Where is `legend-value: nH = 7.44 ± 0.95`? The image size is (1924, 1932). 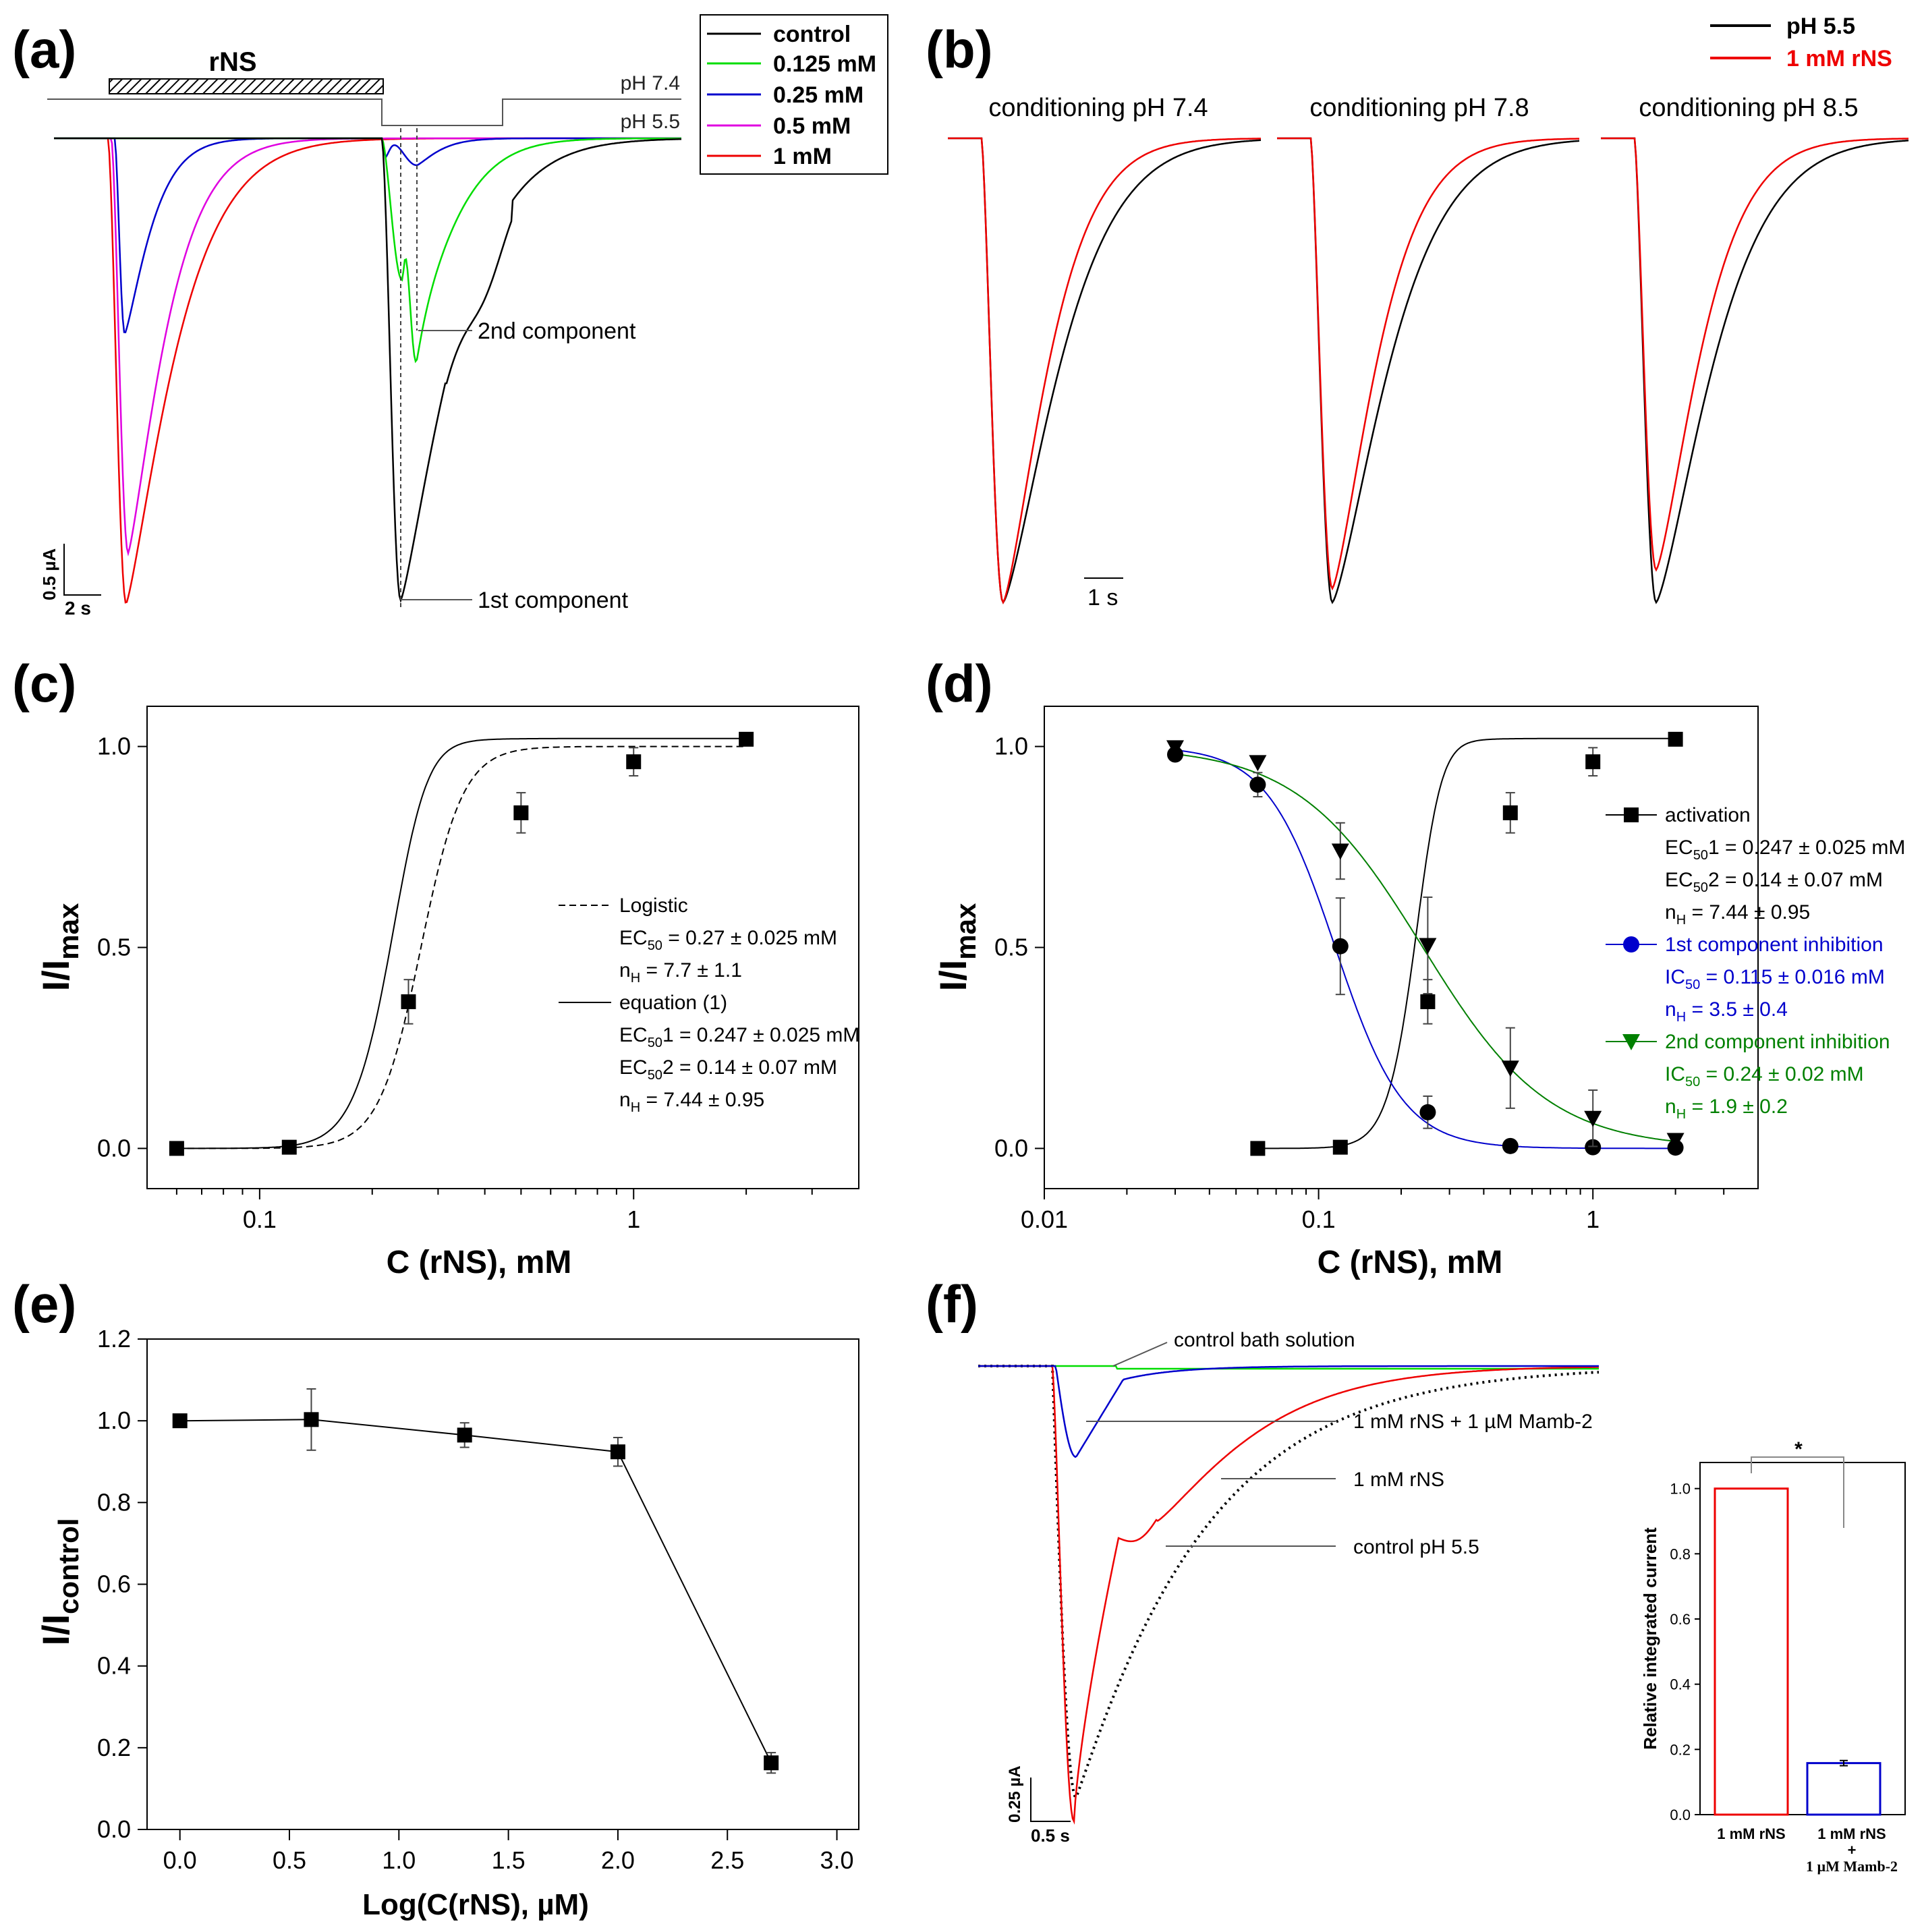 legend-value: nH = 7.44 ± 0.95 is located at coordinates (691, 1102).